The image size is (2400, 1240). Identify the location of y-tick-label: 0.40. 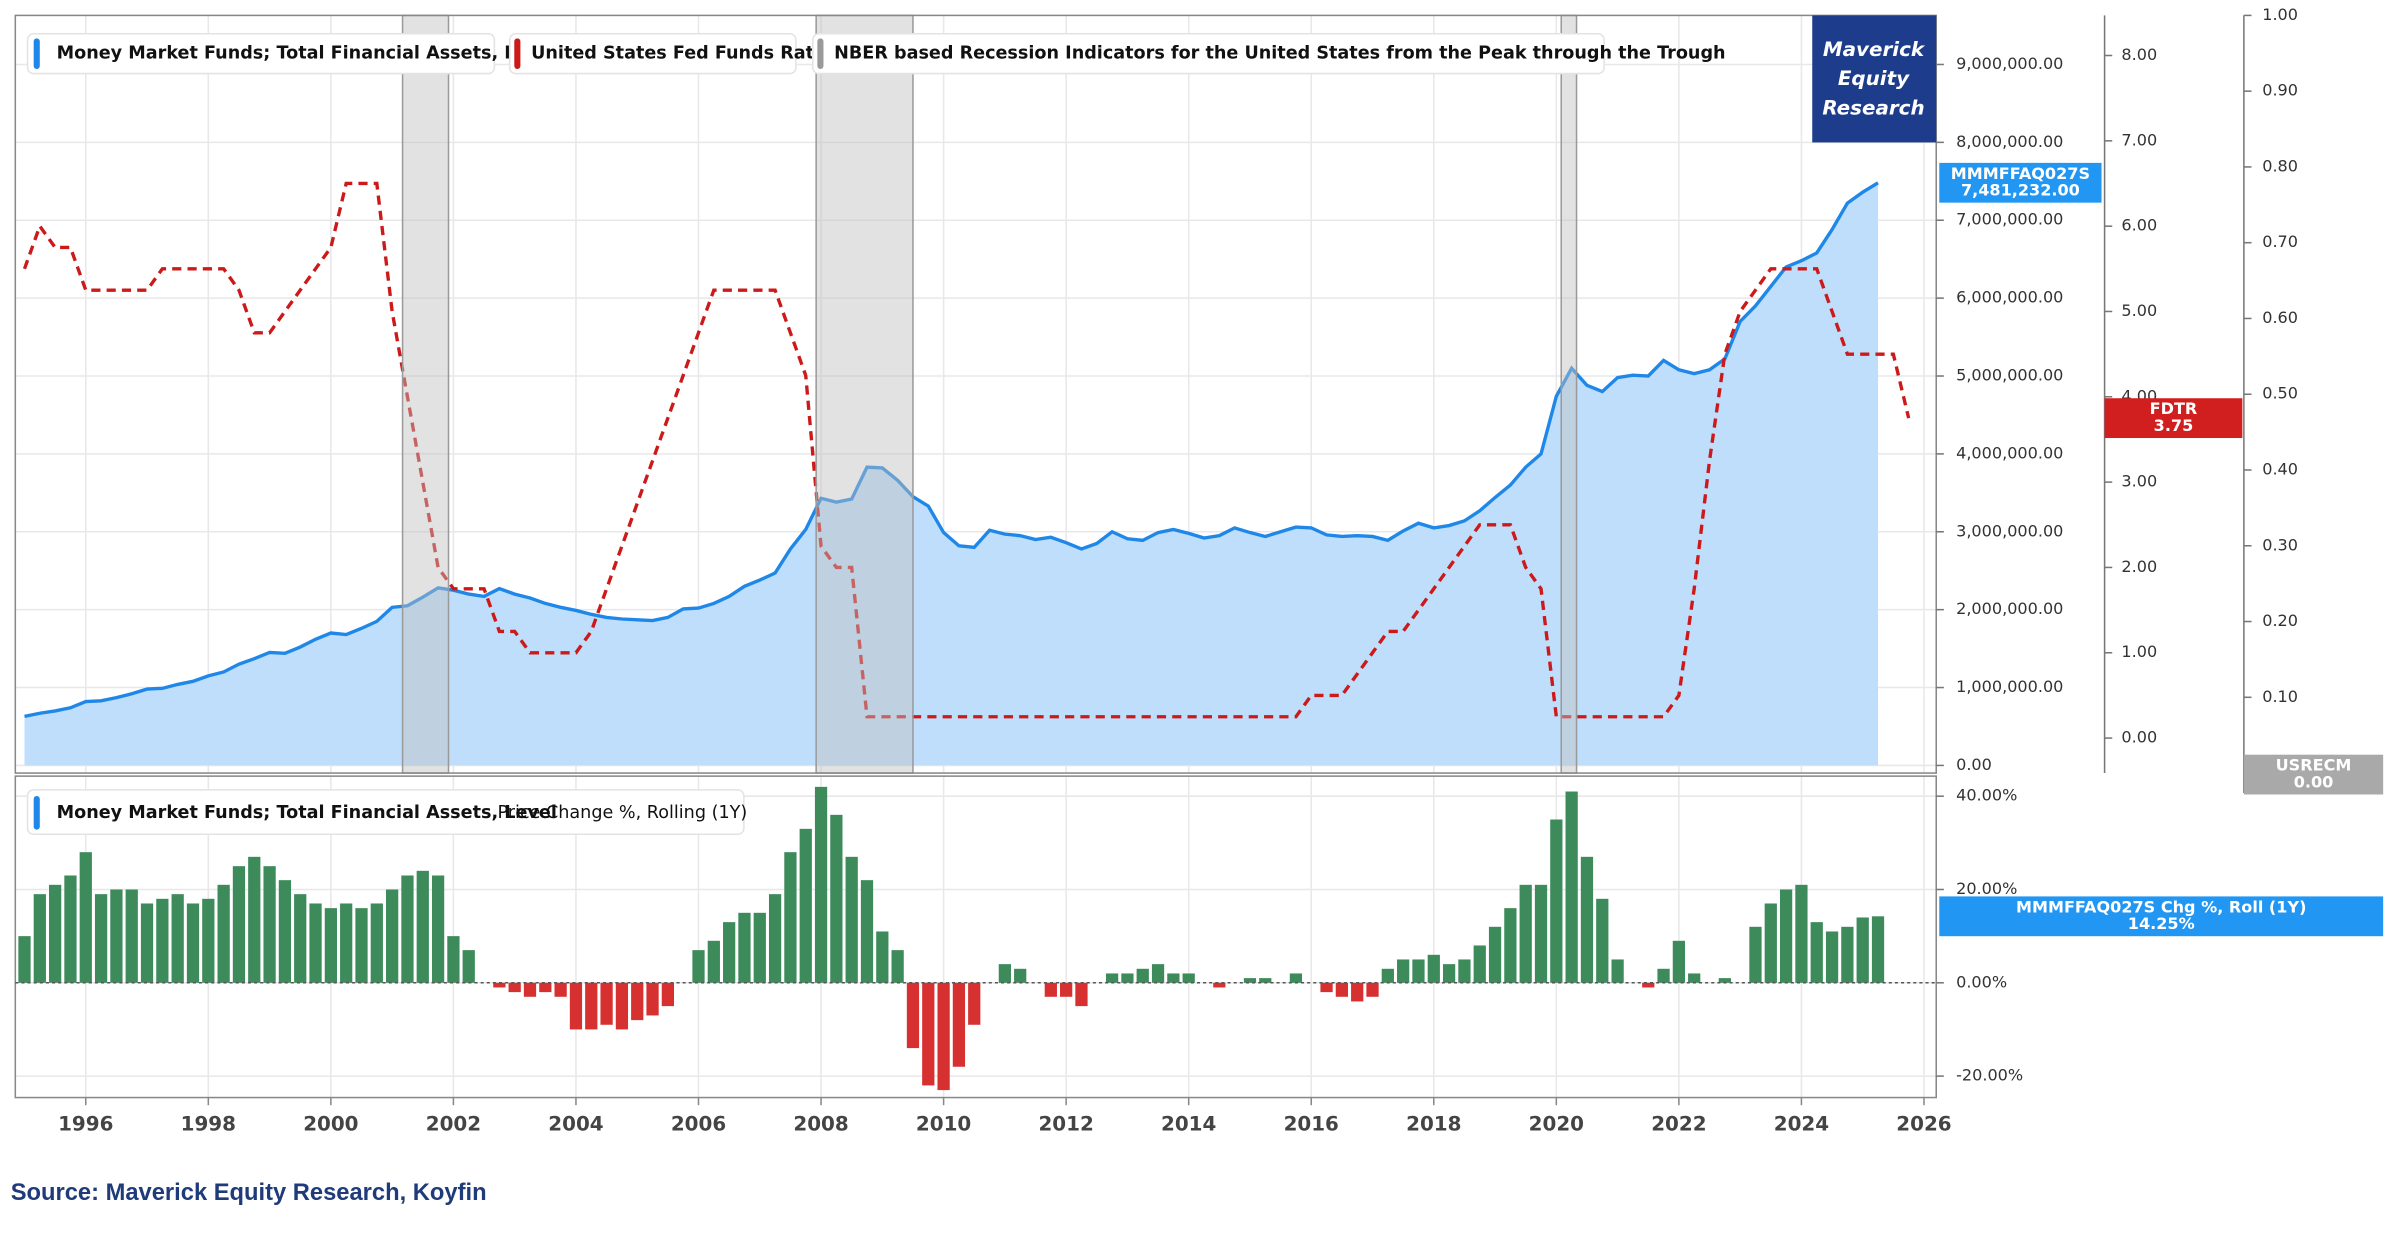
(2280, 469).